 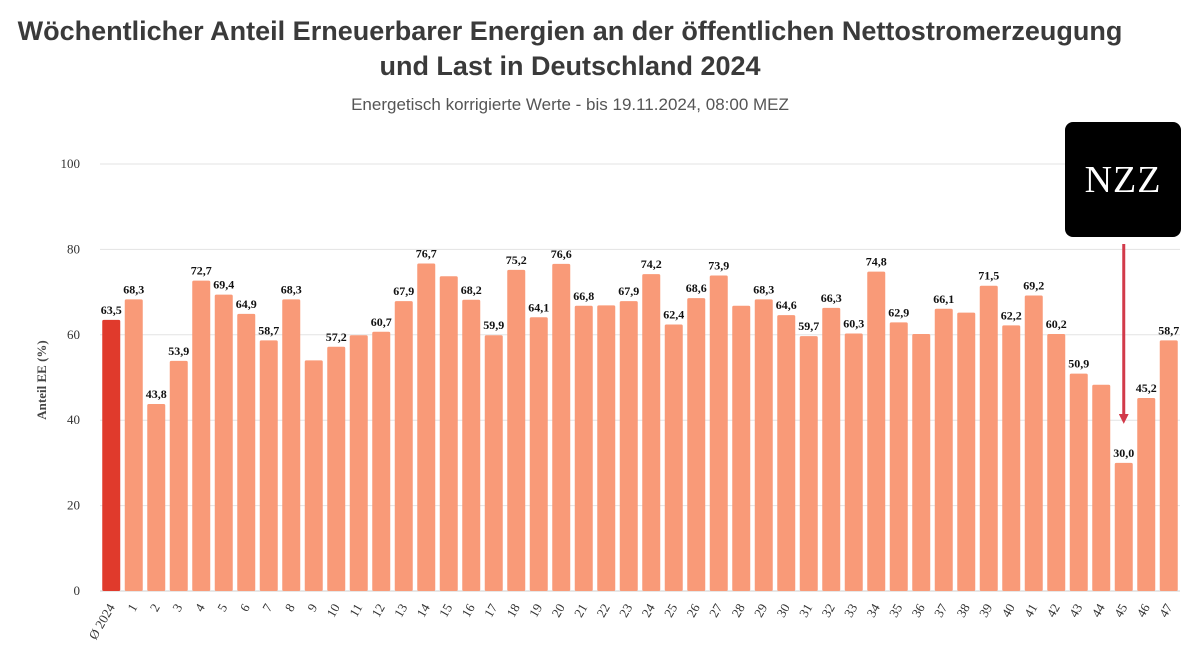 I want to click on x-tick-label: 44, so click(x=1098, y=610).